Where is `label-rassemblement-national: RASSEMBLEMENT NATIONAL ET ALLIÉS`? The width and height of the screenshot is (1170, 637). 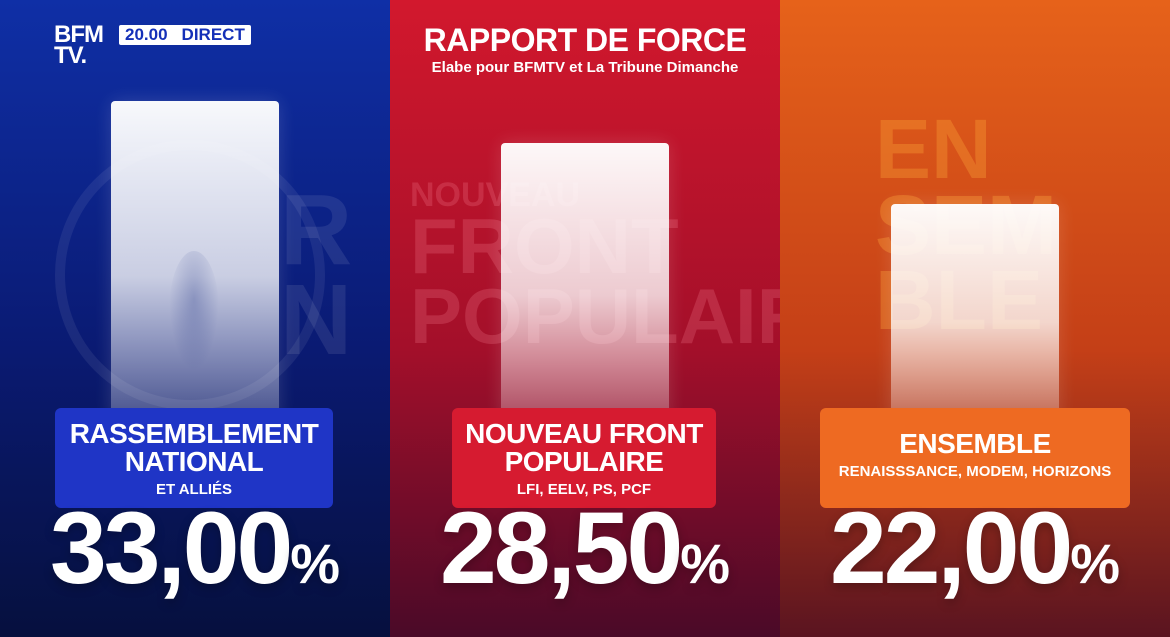
label-rassemblement-national: RASSEMBLEMENT NATIONAL ET ALLIÉS is located at coordinates (194, 458).